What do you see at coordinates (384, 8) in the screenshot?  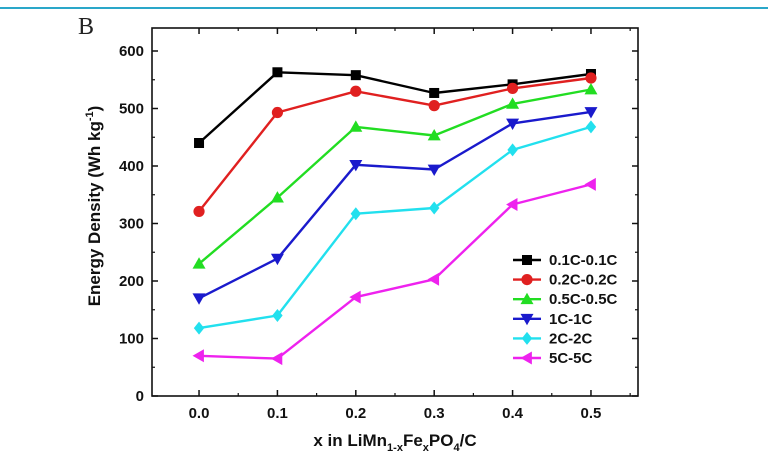 I see `top-rule` at bounding box center [384, 8].